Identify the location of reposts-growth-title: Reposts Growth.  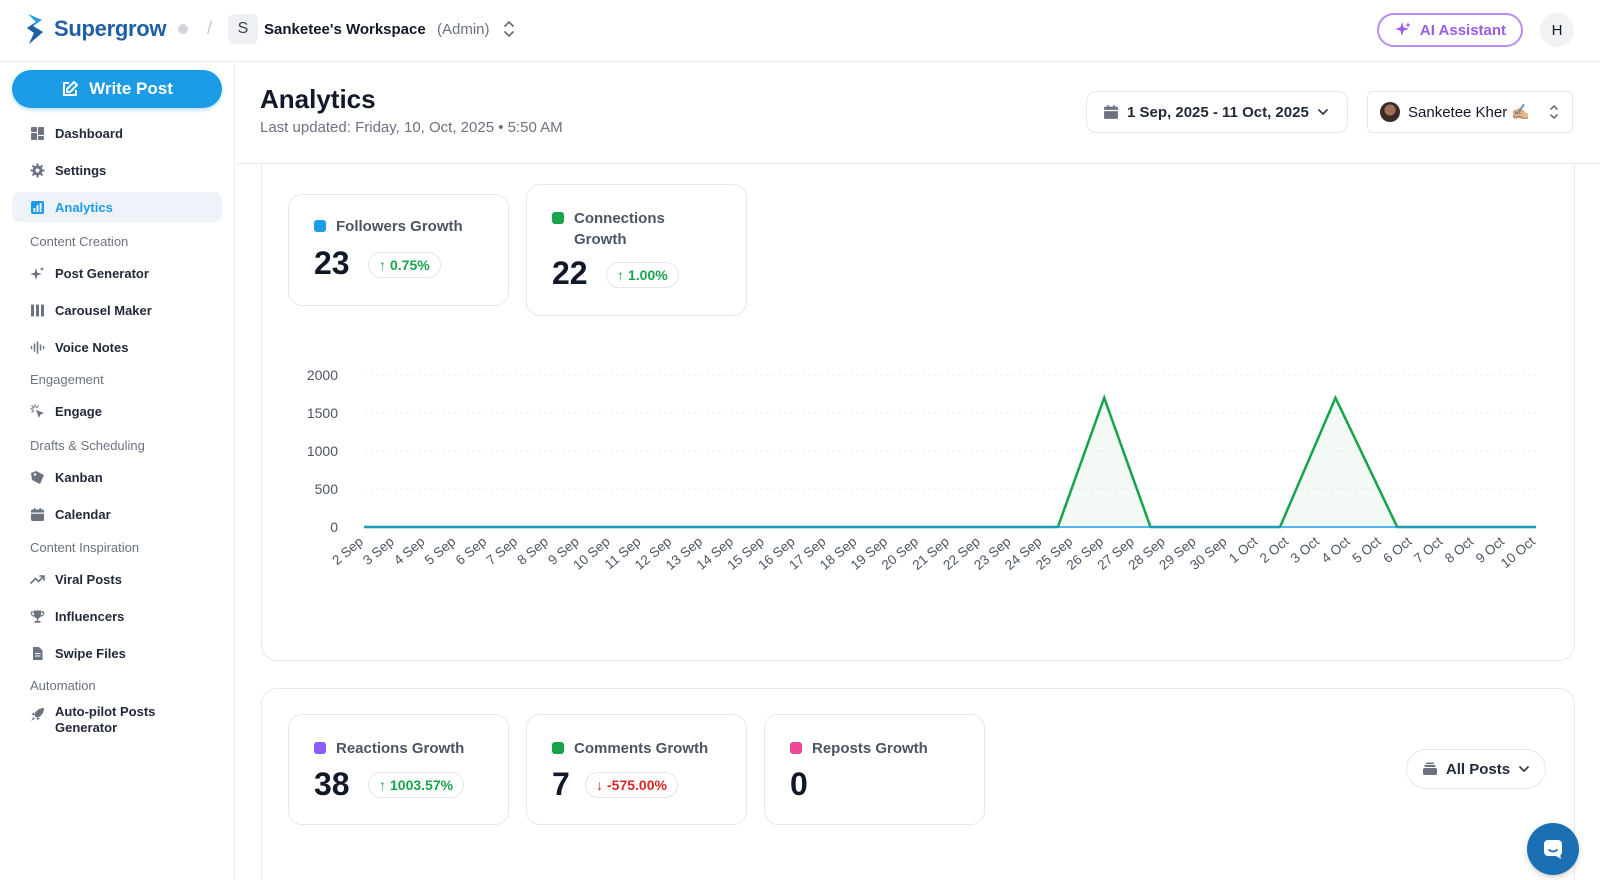
(859, 748).